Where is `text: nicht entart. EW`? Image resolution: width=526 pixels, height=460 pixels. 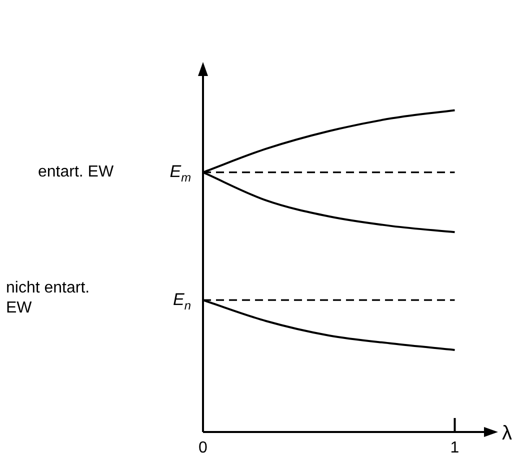
text: nicht entart. EW is located at coordinates (48, 297).